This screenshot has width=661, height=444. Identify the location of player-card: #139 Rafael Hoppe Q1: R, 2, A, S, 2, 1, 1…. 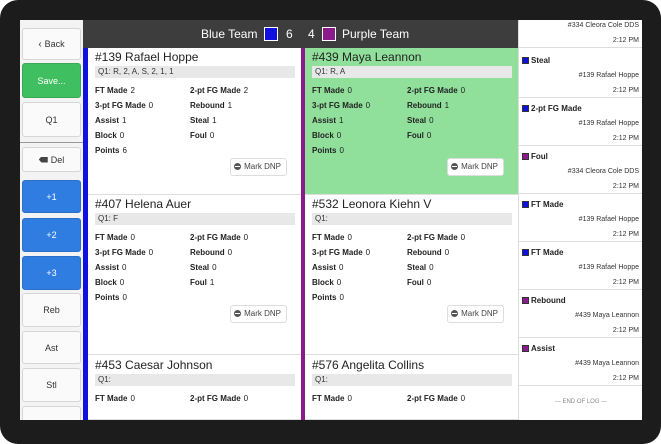
(194, 121).